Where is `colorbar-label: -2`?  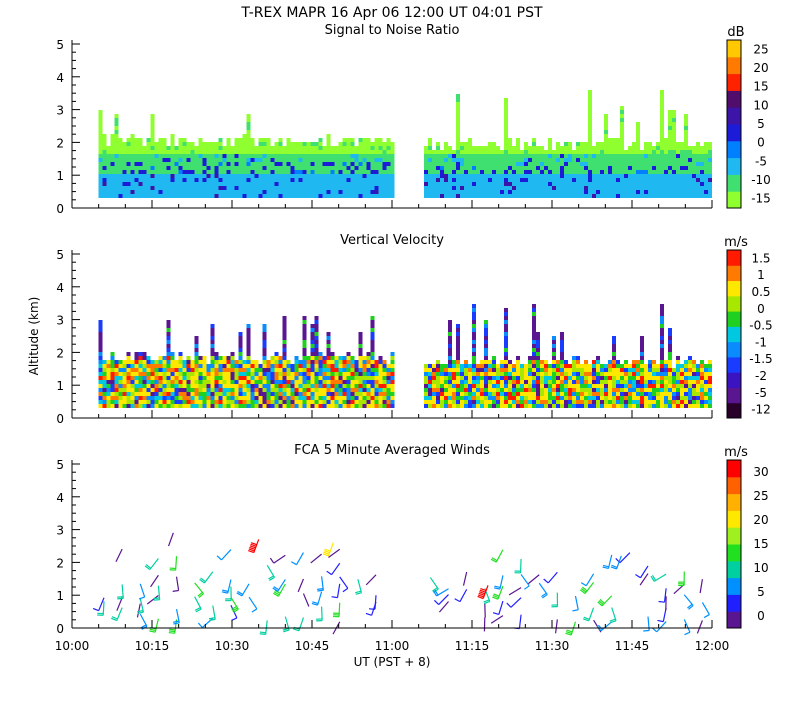 colorbar-label: -2 is located at coordinates (761, 376).